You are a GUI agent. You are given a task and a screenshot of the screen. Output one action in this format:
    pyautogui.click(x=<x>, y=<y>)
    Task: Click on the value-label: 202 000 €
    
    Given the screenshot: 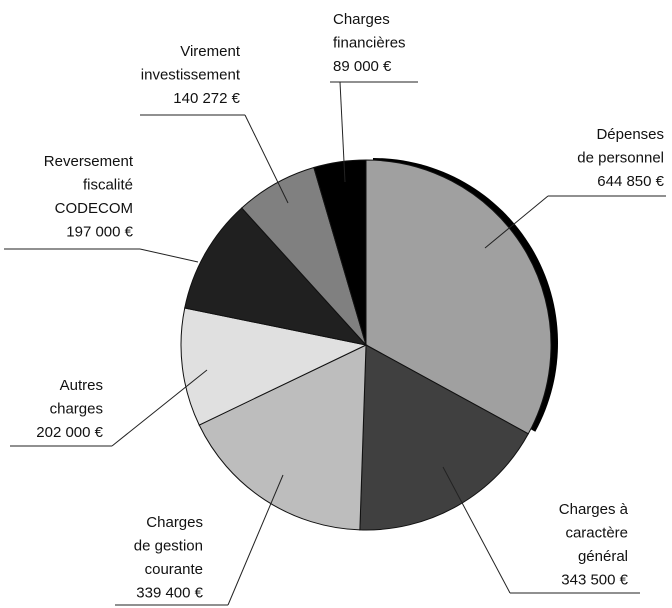 What is the action you would take?
    pyautogui.click(x=69, y=432)
    